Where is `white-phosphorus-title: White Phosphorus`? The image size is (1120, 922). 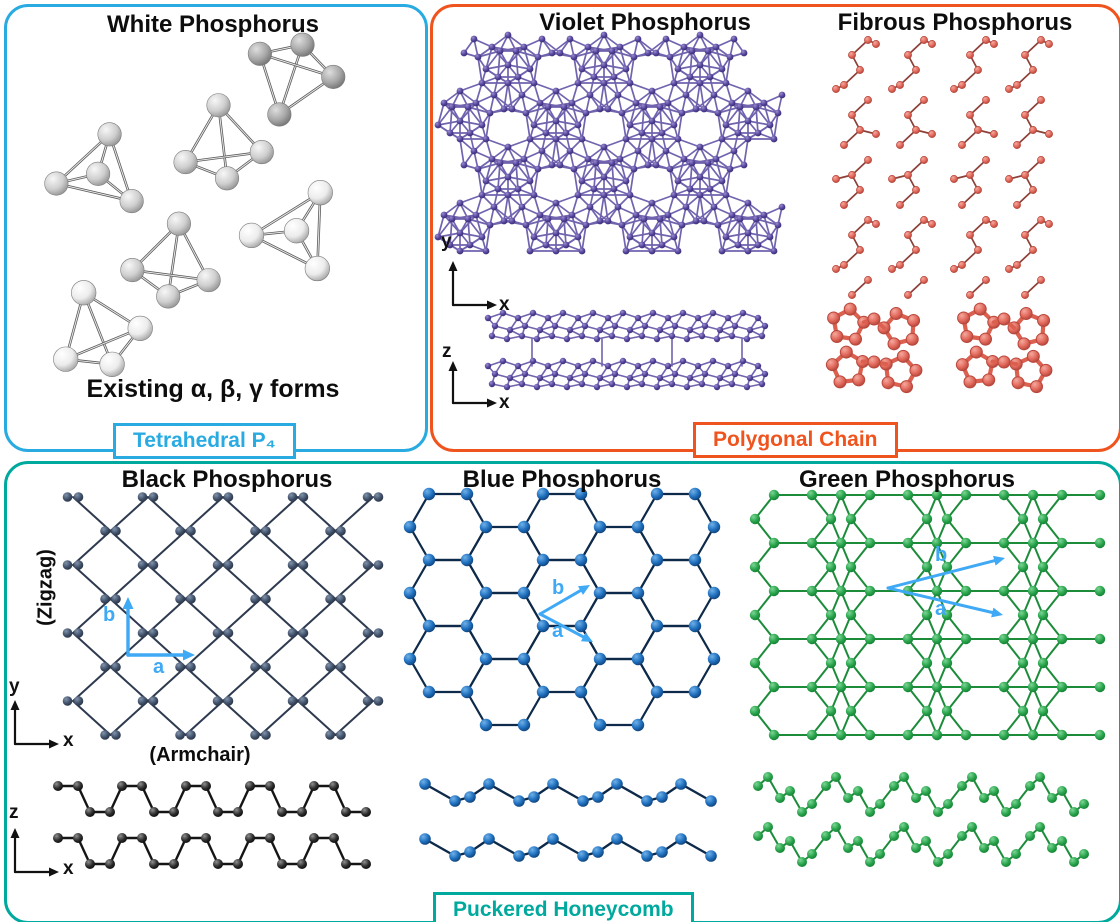
white-phosphorus-title: White Phosphorus is located at coordinates (213, 24).